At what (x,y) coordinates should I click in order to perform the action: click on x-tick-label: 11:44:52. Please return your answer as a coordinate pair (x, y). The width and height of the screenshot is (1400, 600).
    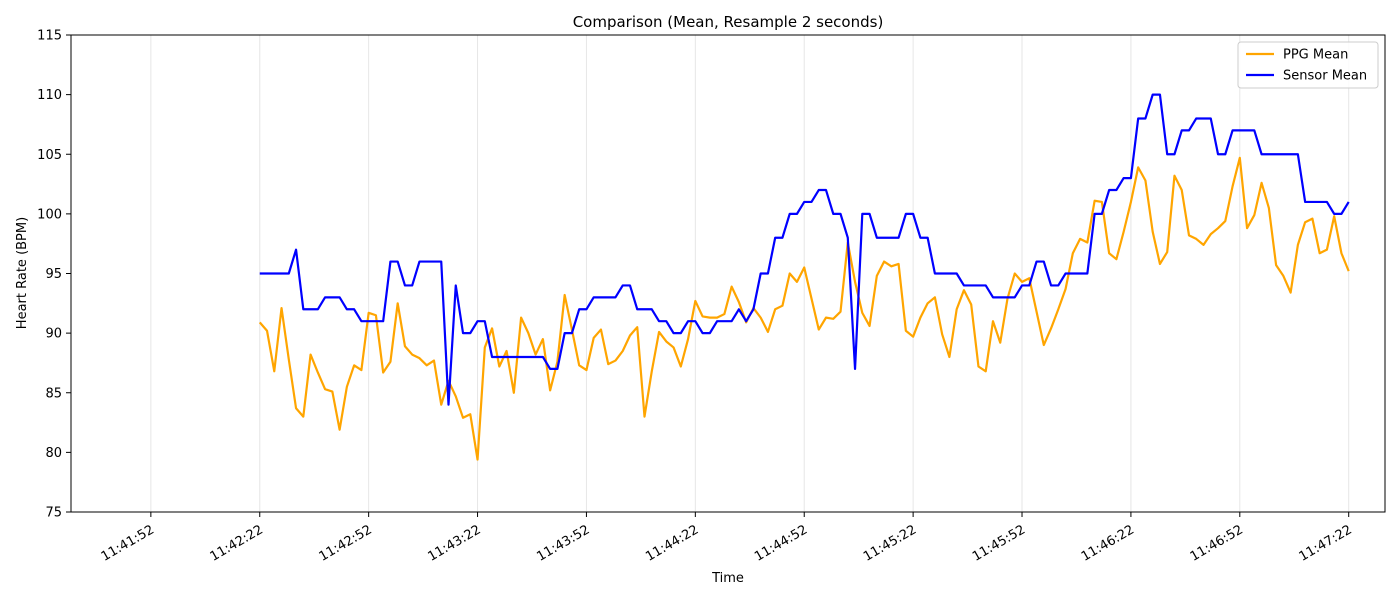
    Looking at the image, I should click on (781, 543).